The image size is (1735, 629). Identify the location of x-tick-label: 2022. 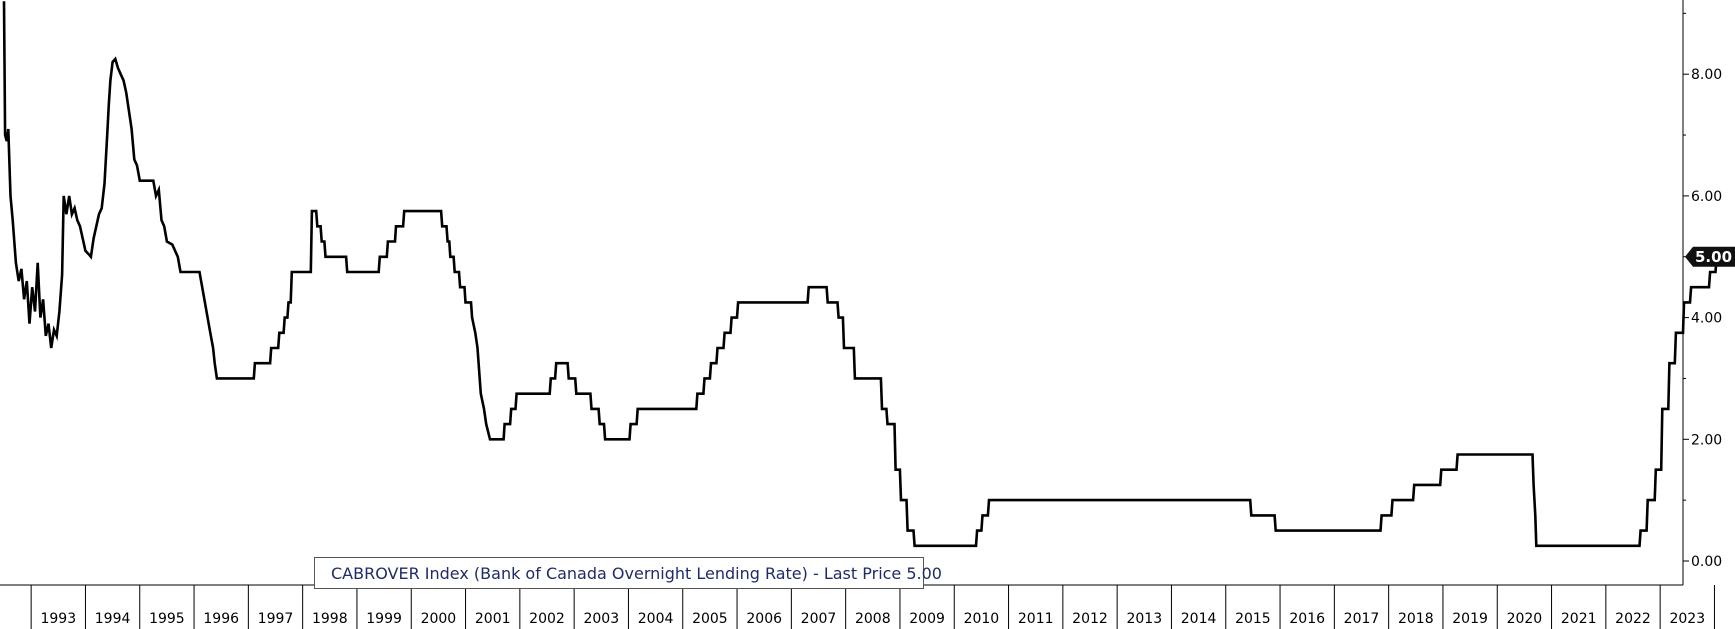
(1633, 619).